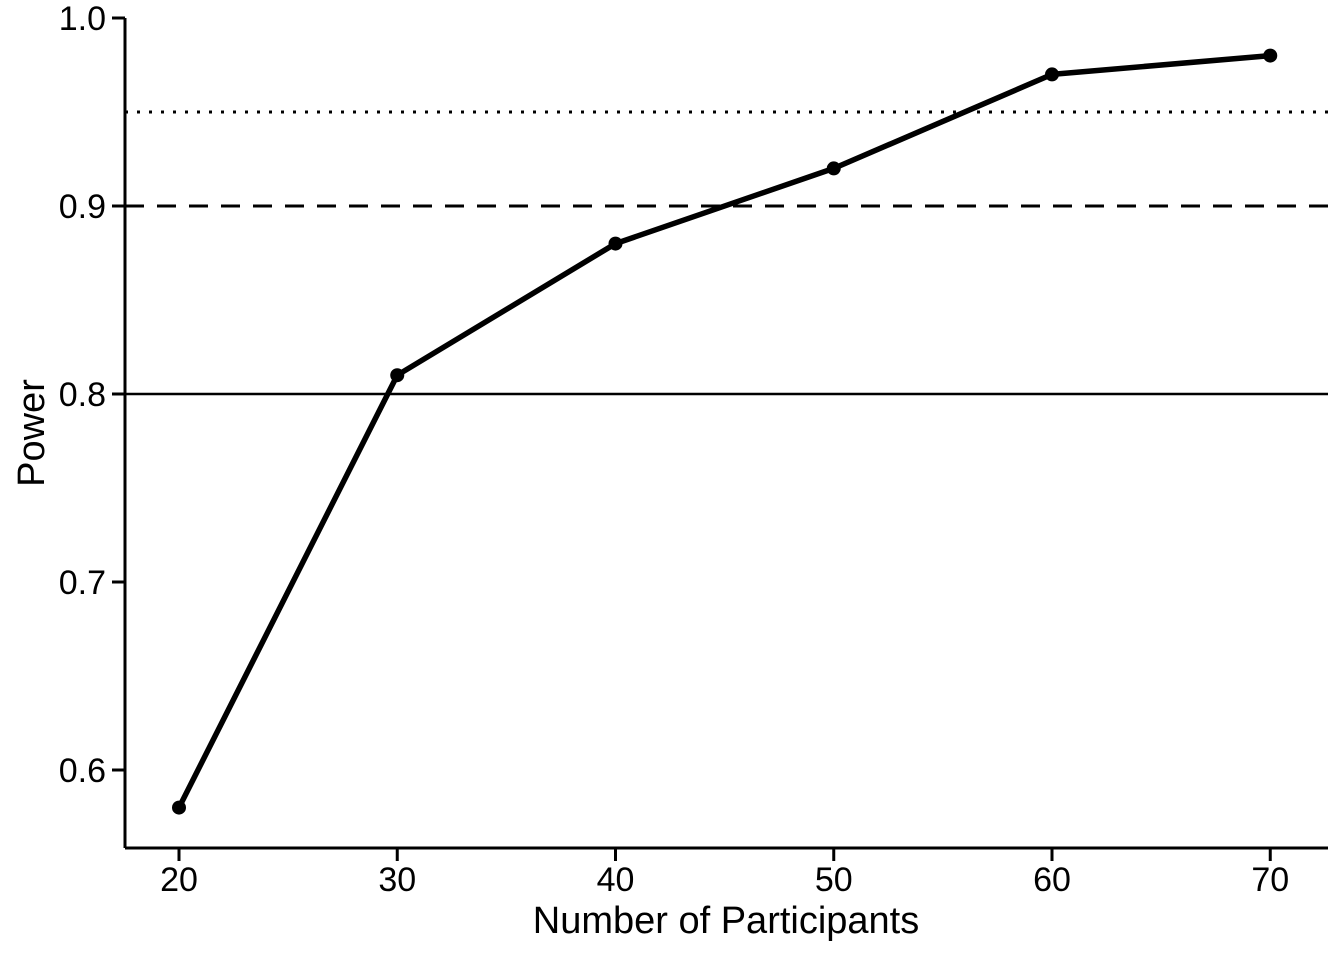  What do you see at coordinates (1270, 880) in the screenshot?
I see `x-tick-label-70: 70` at bounding box center [1270, 880].